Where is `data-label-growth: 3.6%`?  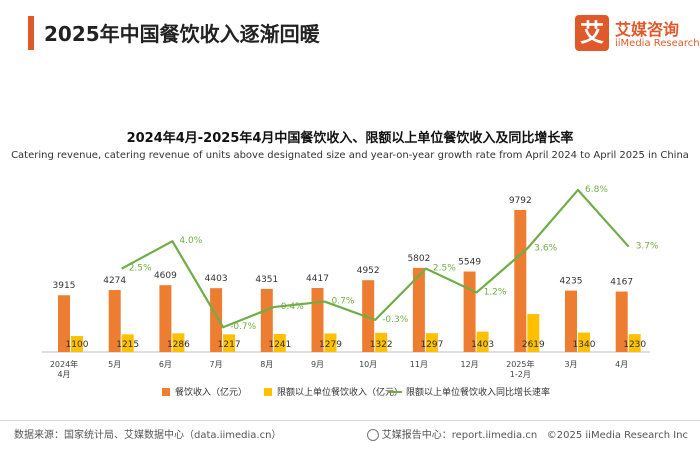 data-label-growth: 3.6% is located at coordinates (545, 249).